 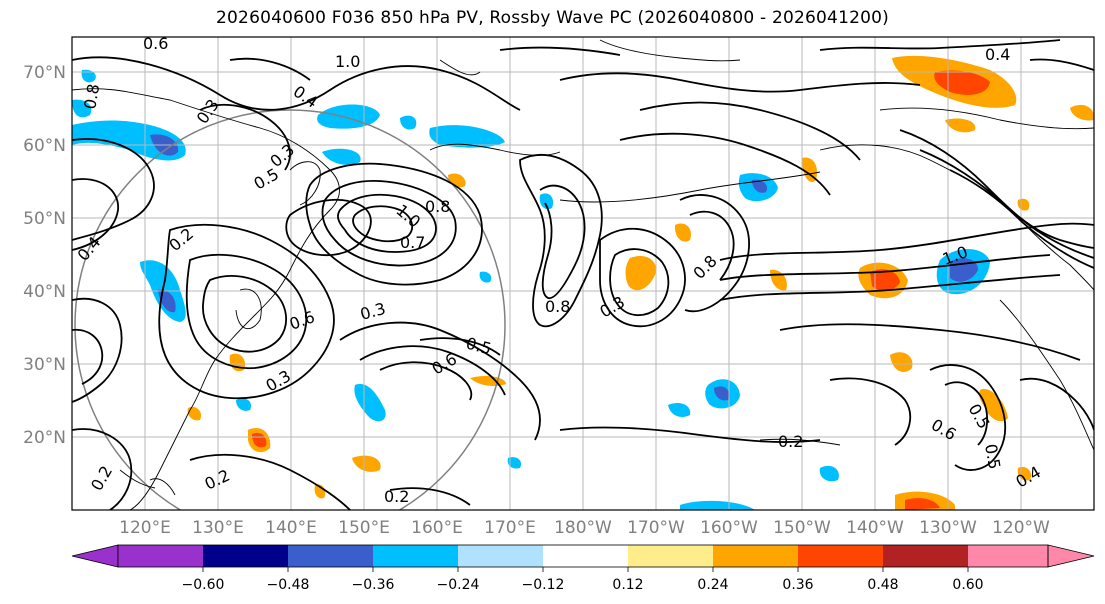 What do you see at coordinates (510, 528) in the screenshot?
I see `lon-label: 170°E` at bounding box center [510, 528].